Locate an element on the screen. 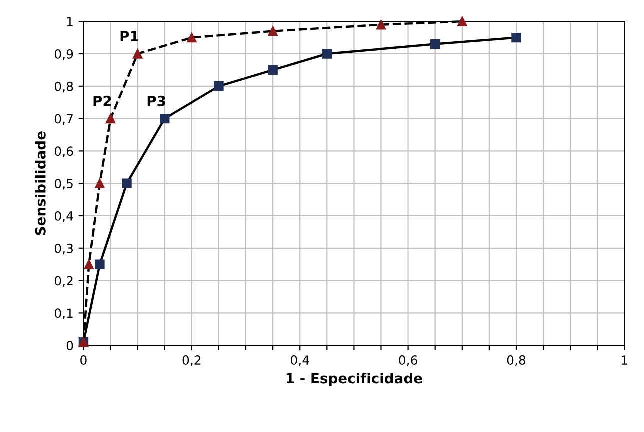  x-tick-label: 0,6 is located at coordinates (408, 361).